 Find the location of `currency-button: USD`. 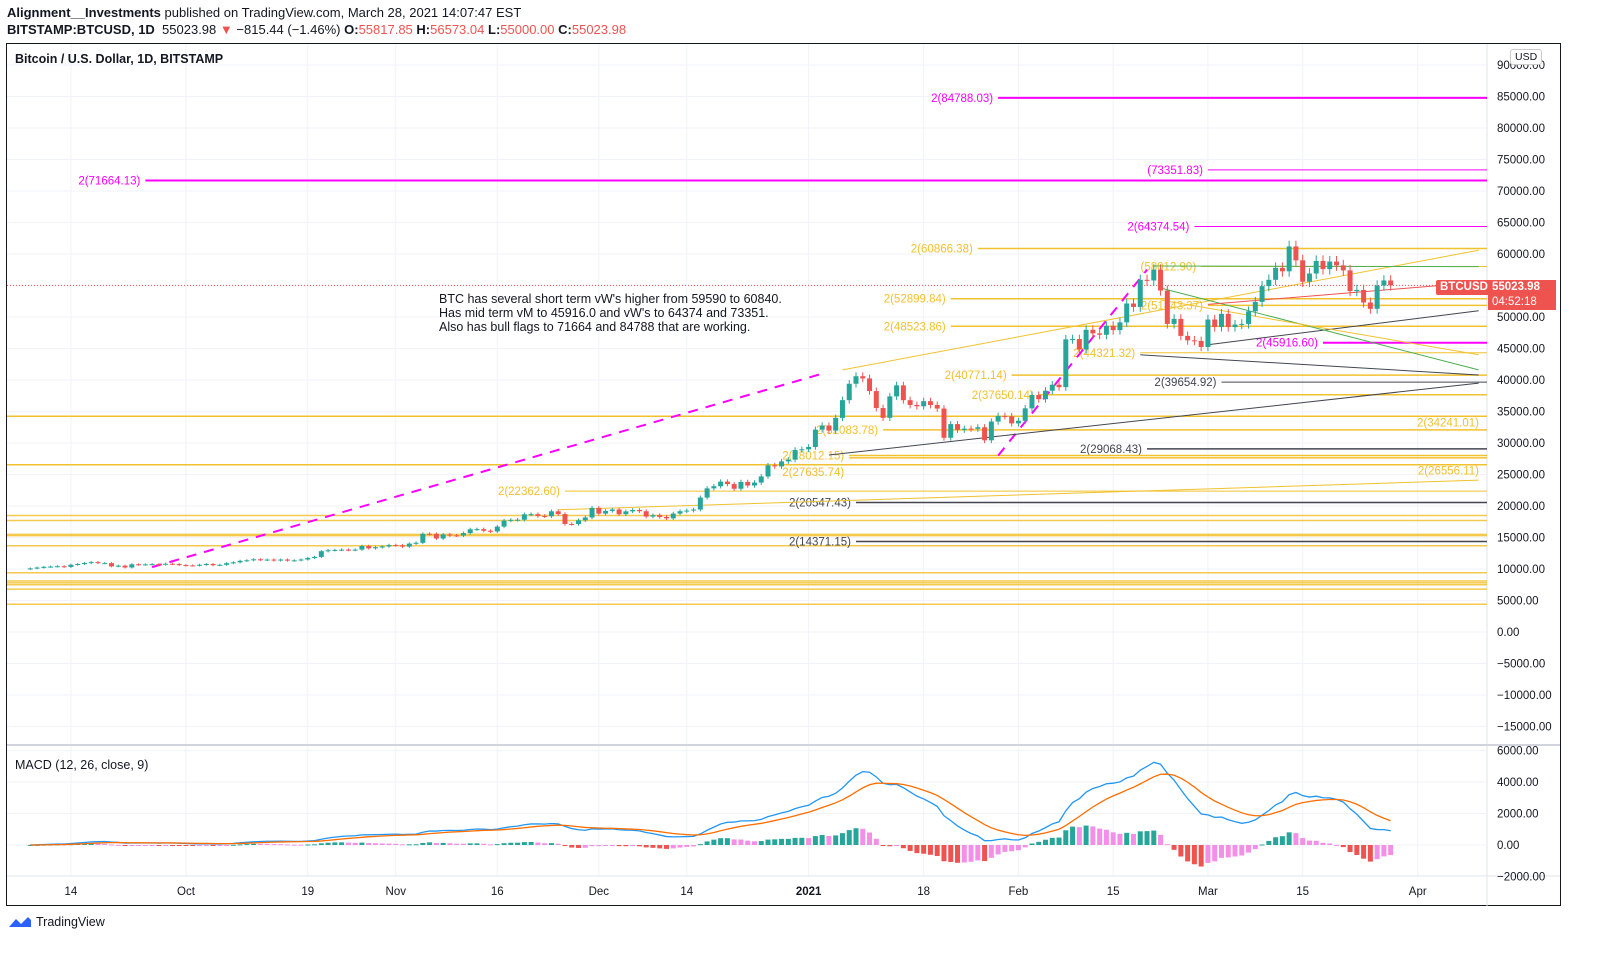

currency-button: USD is located at coordinates (1526, 57).